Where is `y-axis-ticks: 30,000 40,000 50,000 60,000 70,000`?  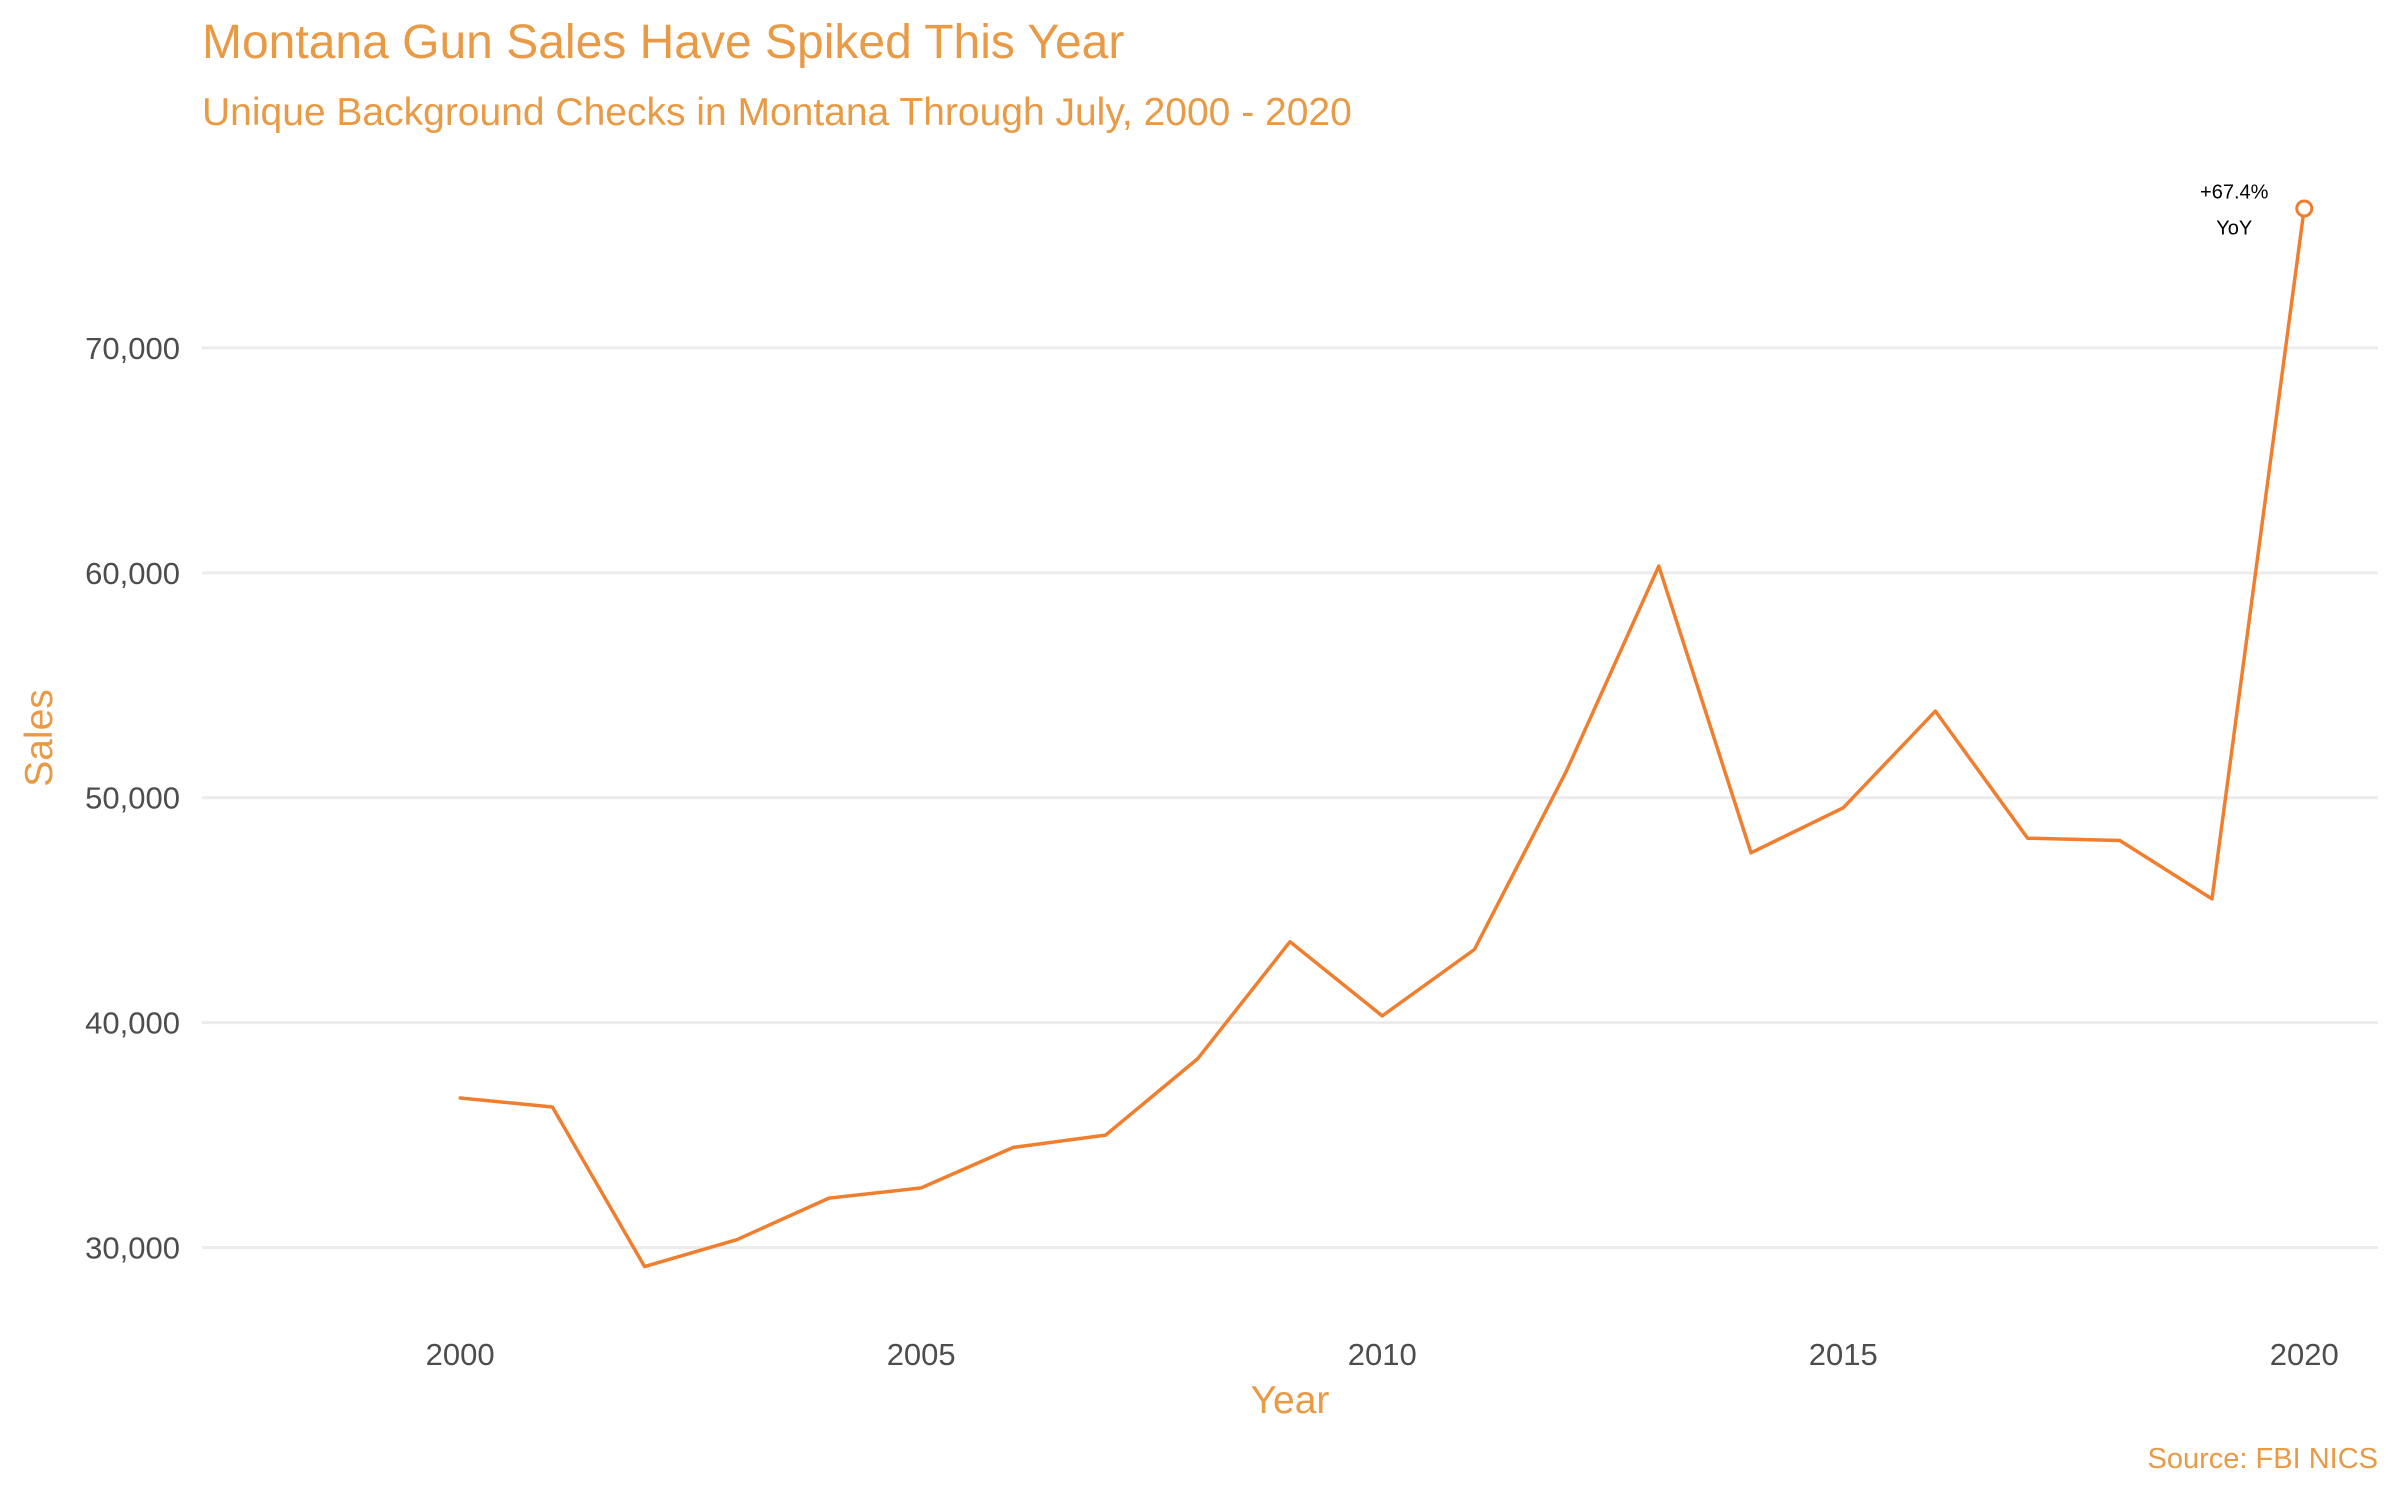
y-axis-ticks: 30,000 40,000 50,000 60,000 70,000 is located at coordinates (132, 798).